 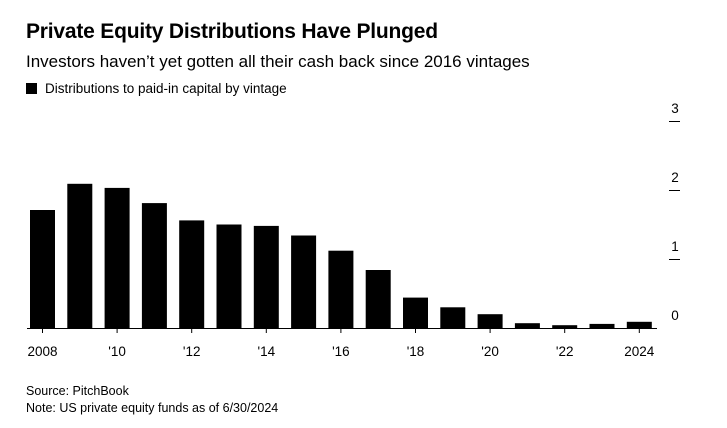 What do you see at coordinates (675, 177) in the screenshot?
I see `y-tick-label: 2` at bounding box center [675, 177].